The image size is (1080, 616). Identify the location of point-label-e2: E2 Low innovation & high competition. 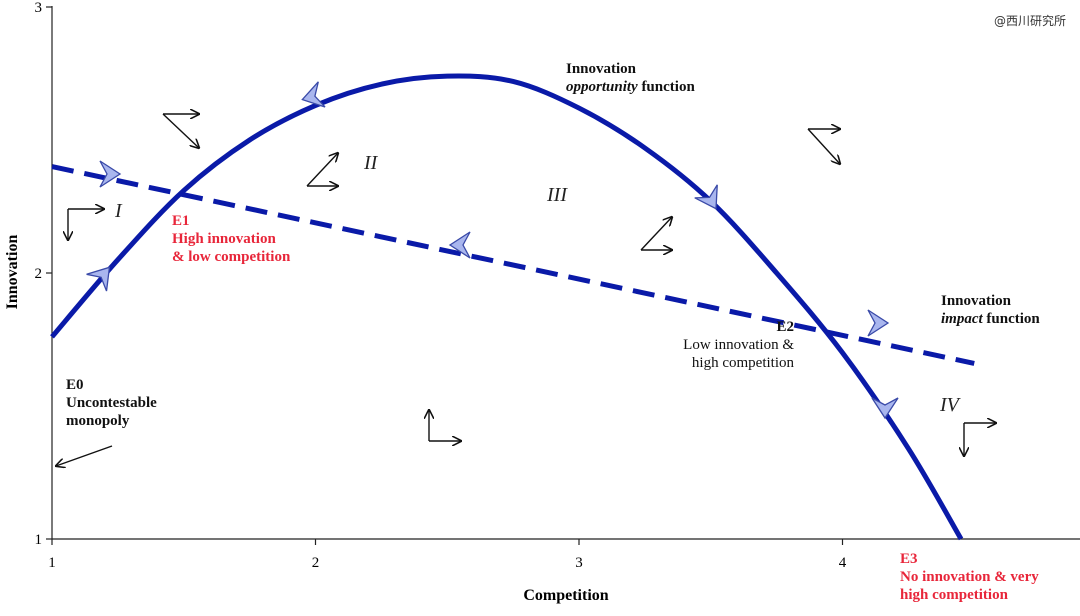
(738, 345).